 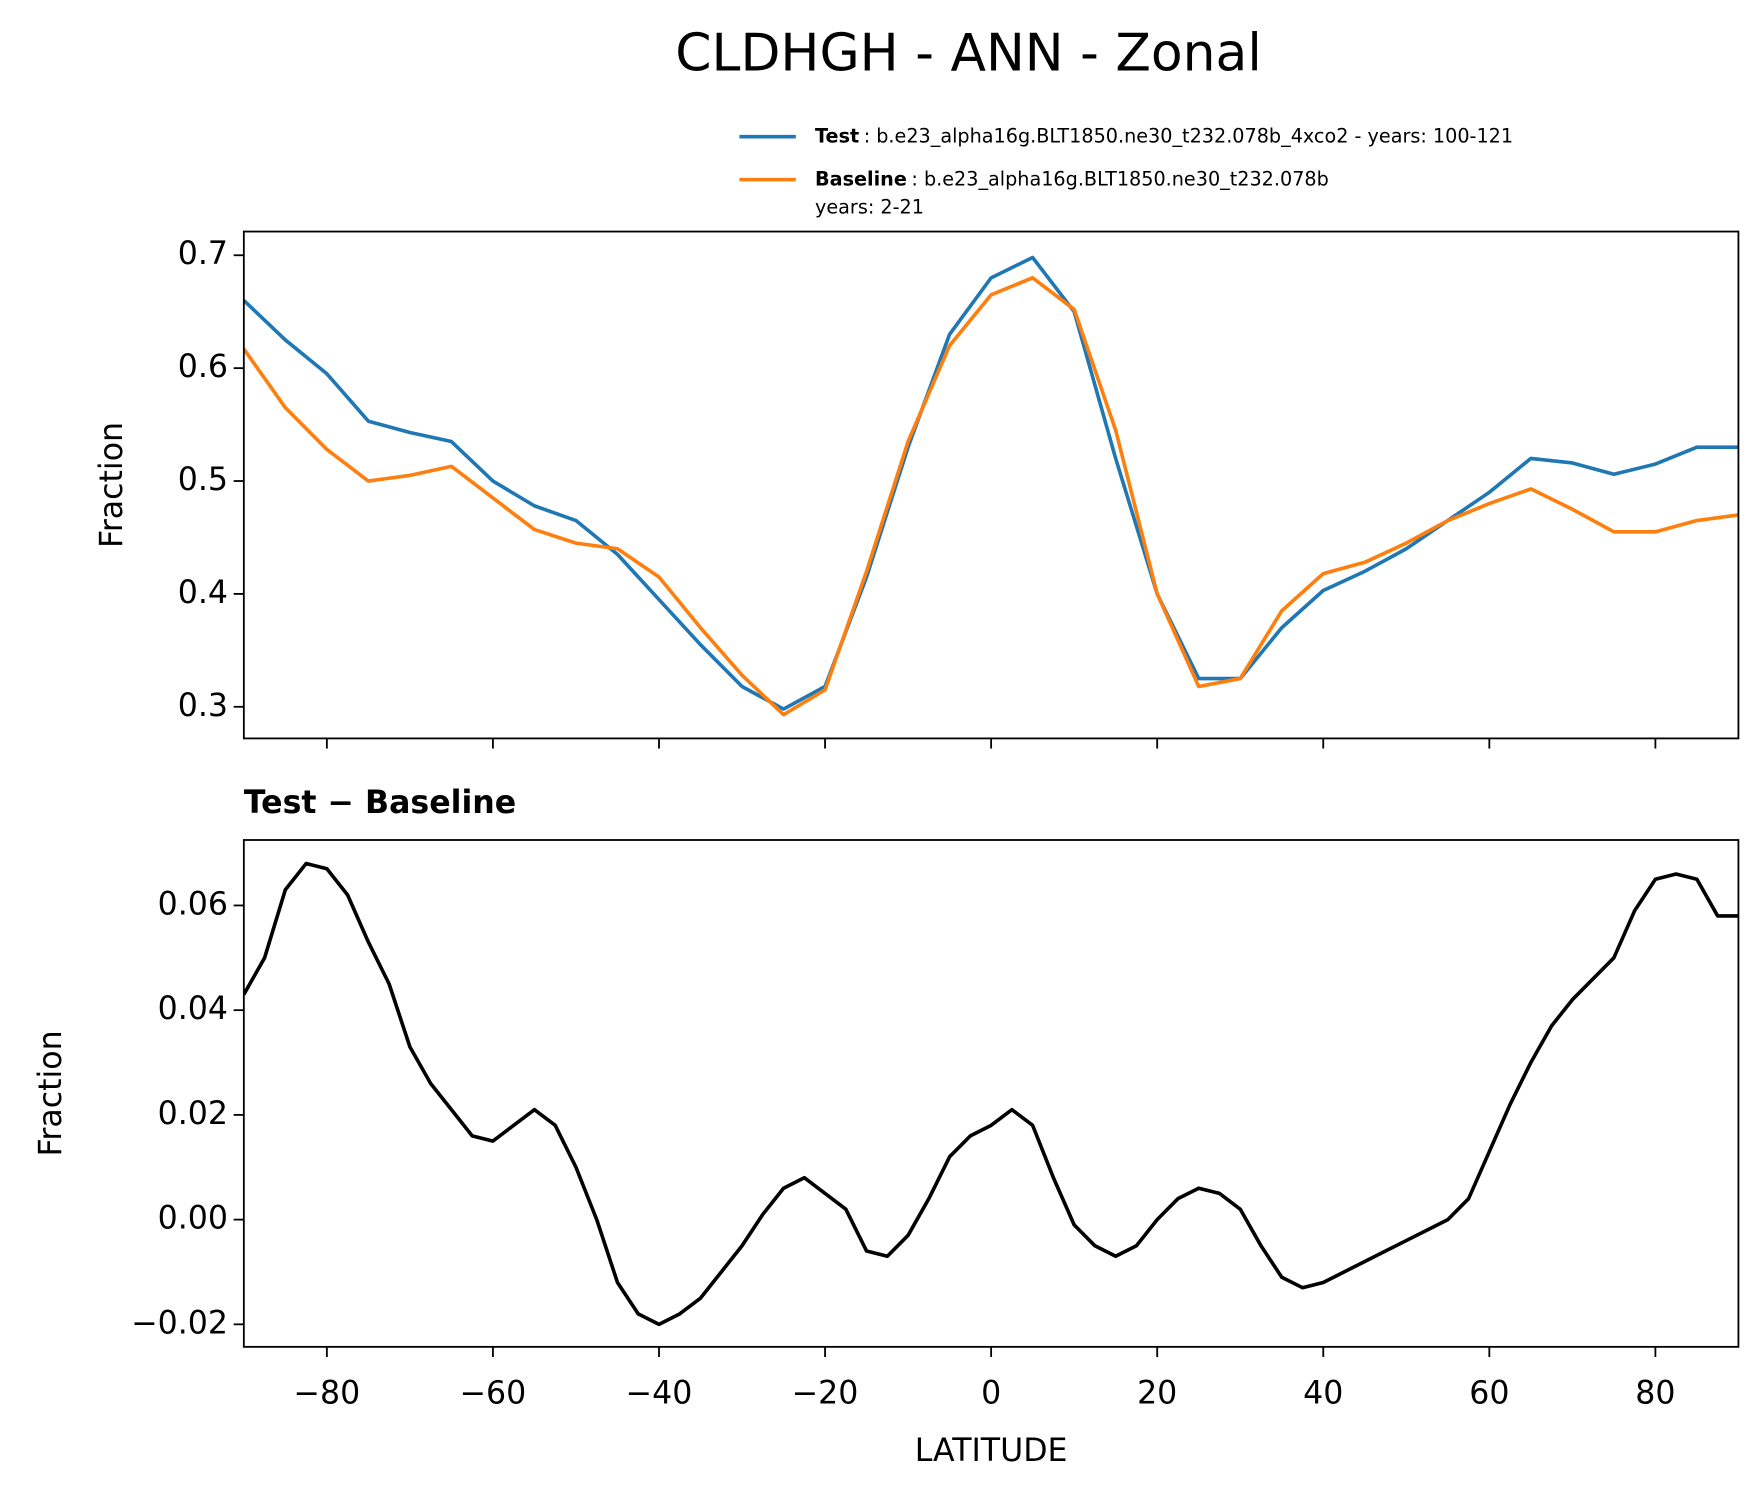 What do you see at coordinates (193, 1219) in the screenshot?
I see `y-tick-label: 0.00` at bounding box center [193, 1219].